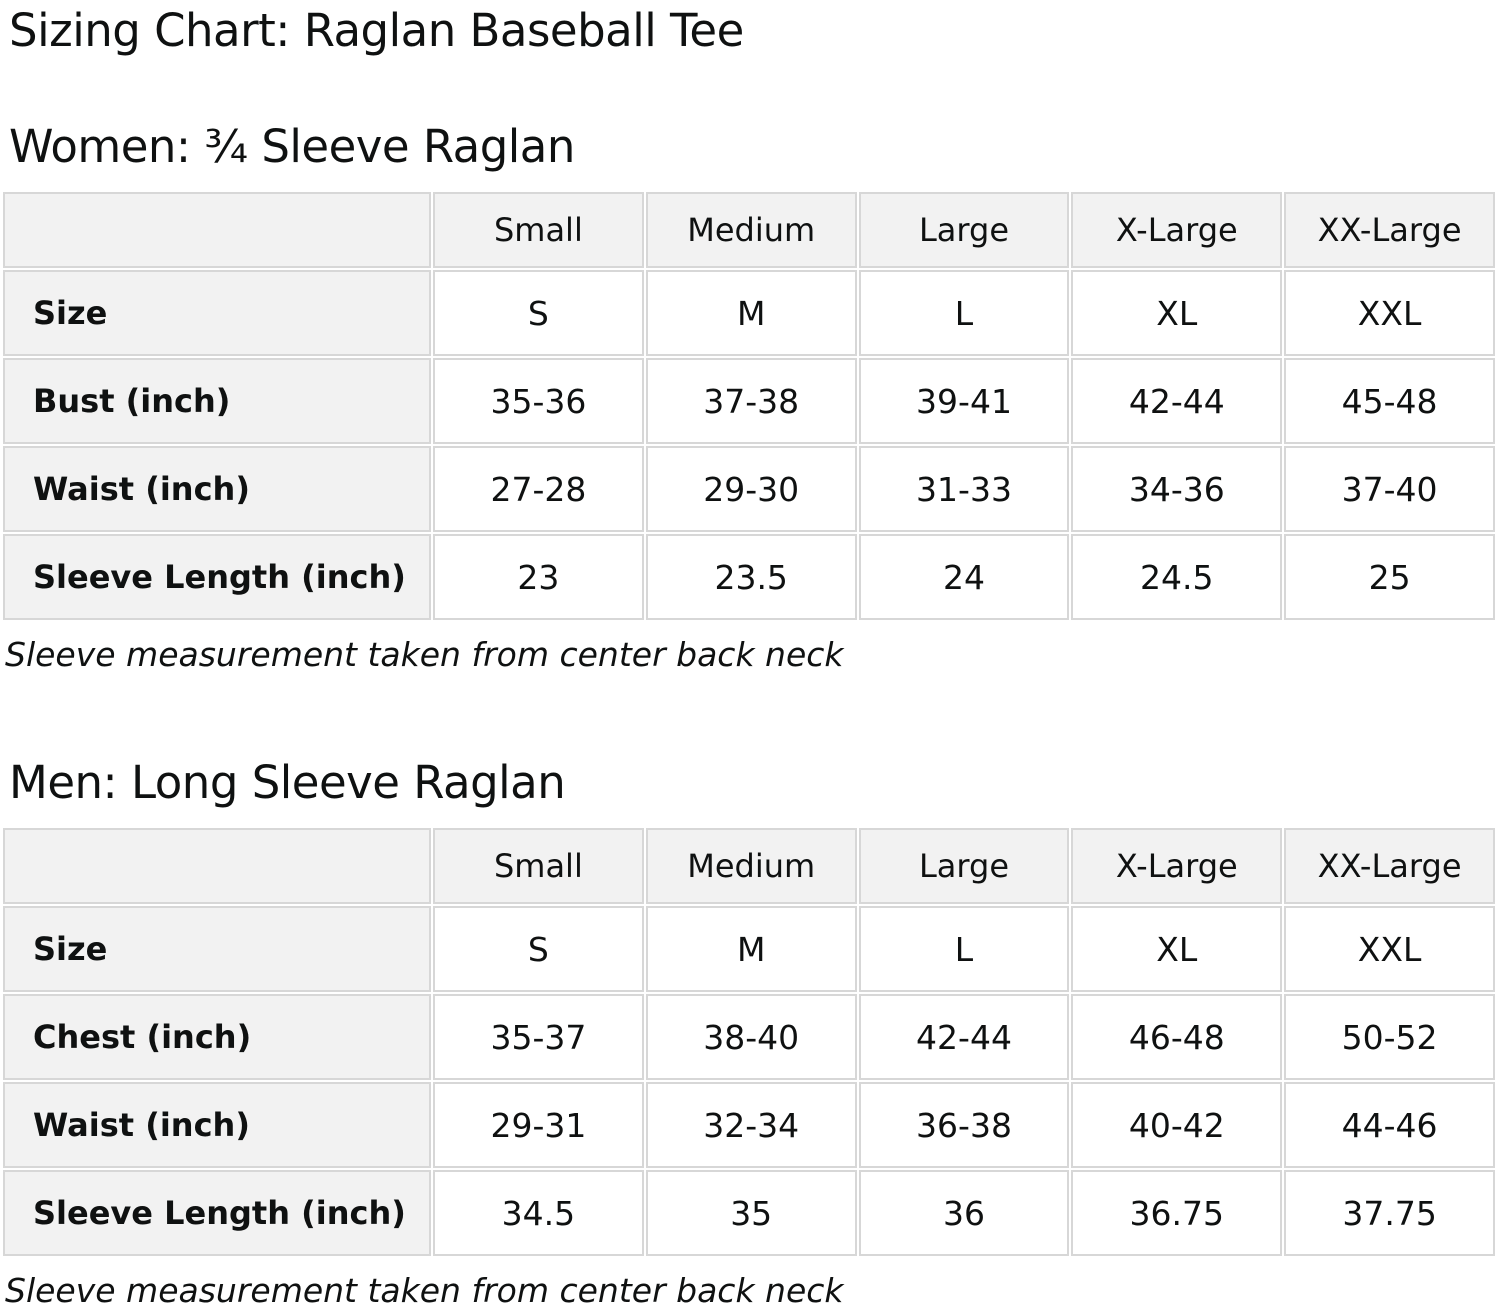  I want to click on cell-value: 35-36, so click(538, 401).